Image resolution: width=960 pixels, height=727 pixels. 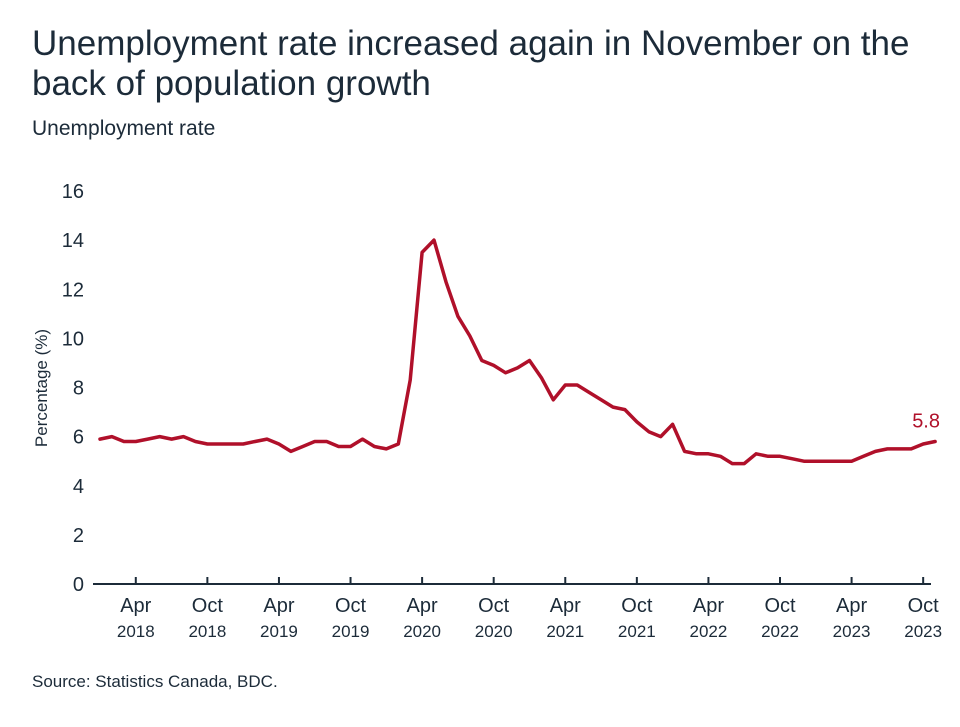 What do you see at coordinates (73, 241) in the screenshot?
I see `y-tick-label: 14` at bounding box center [73, 241].